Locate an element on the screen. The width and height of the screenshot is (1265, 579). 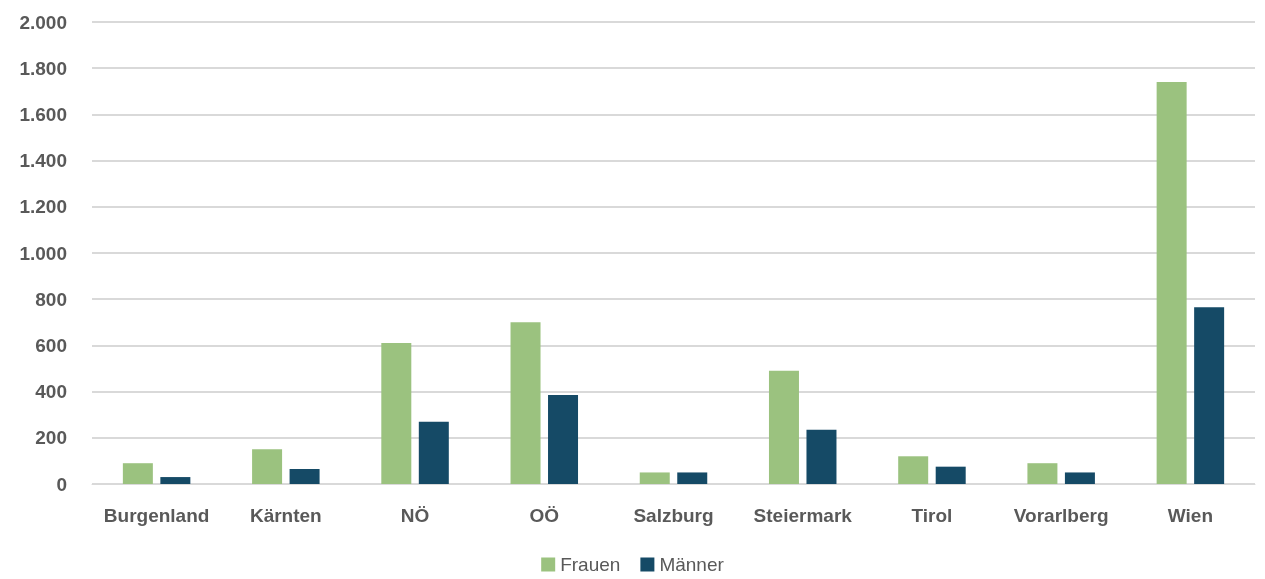
legend-label: Männer is located at coordinates (692, 564).